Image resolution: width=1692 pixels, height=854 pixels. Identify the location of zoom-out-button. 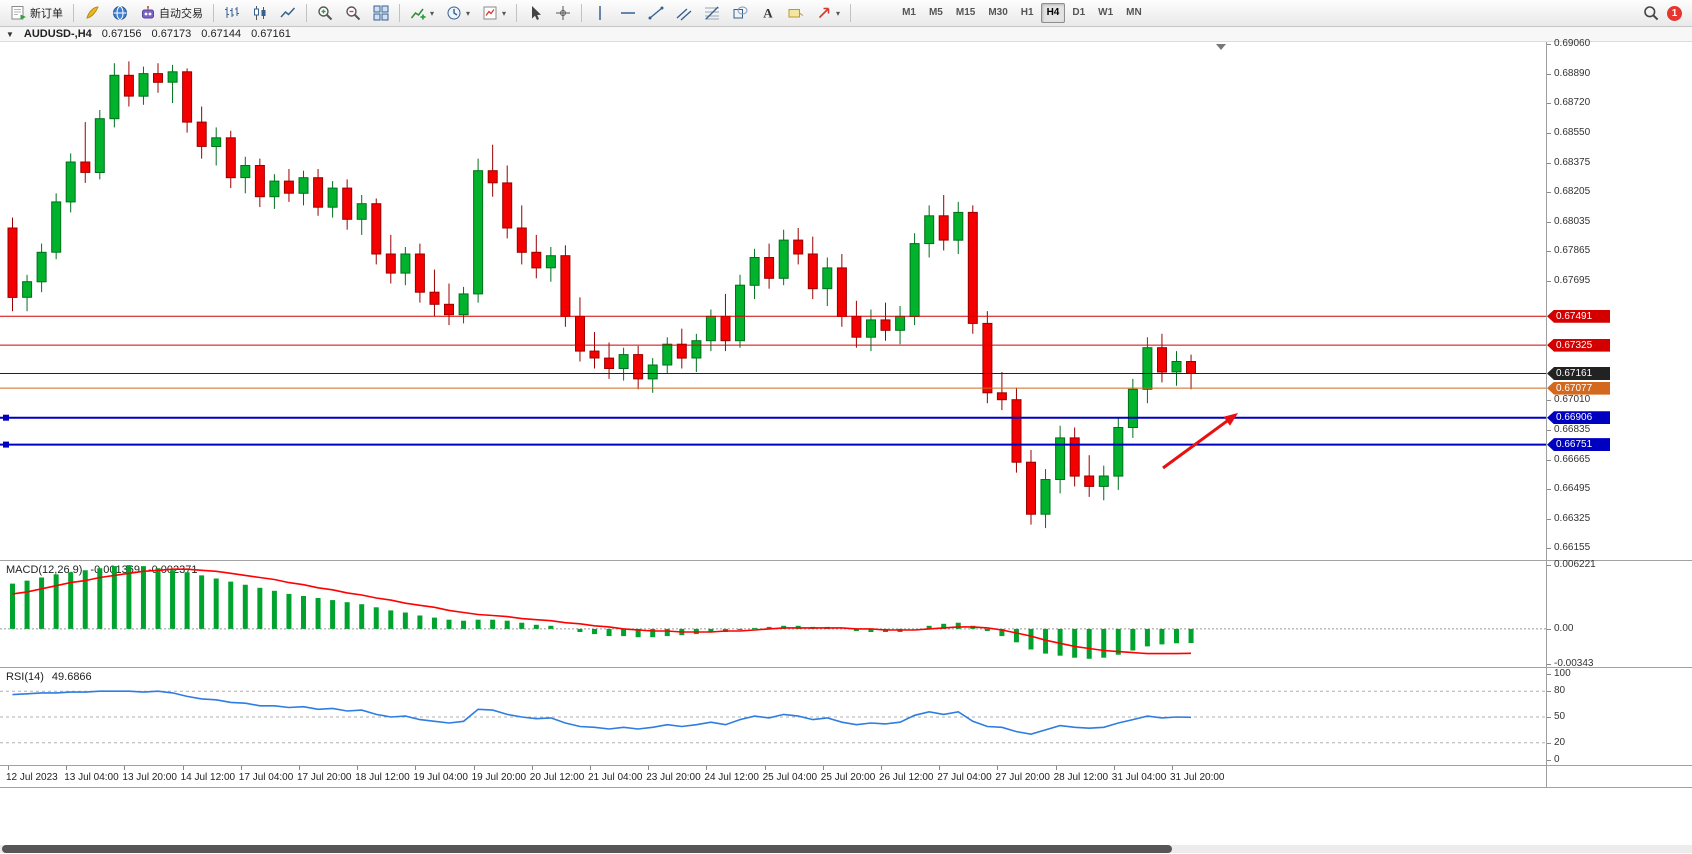
(353, 13).